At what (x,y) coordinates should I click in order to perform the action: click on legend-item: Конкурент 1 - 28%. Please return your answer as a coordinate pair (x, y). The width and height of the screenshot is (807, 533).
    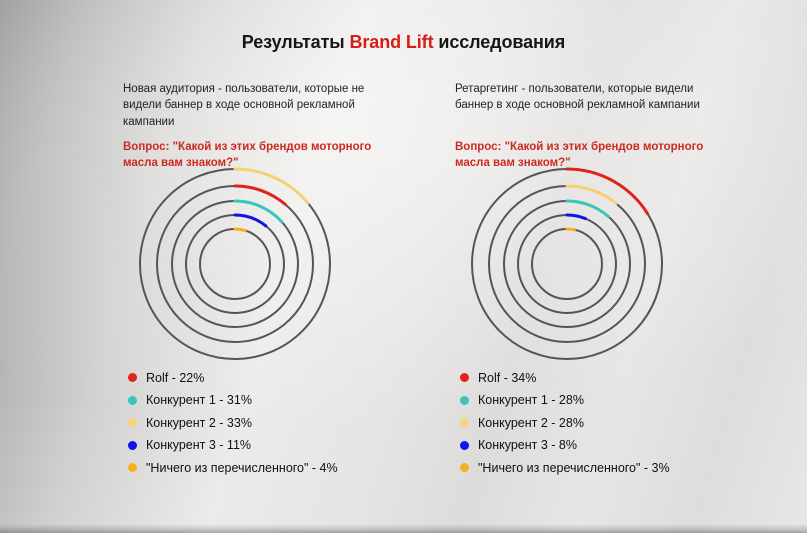
    Looking at the image, I should click on (565, 400).